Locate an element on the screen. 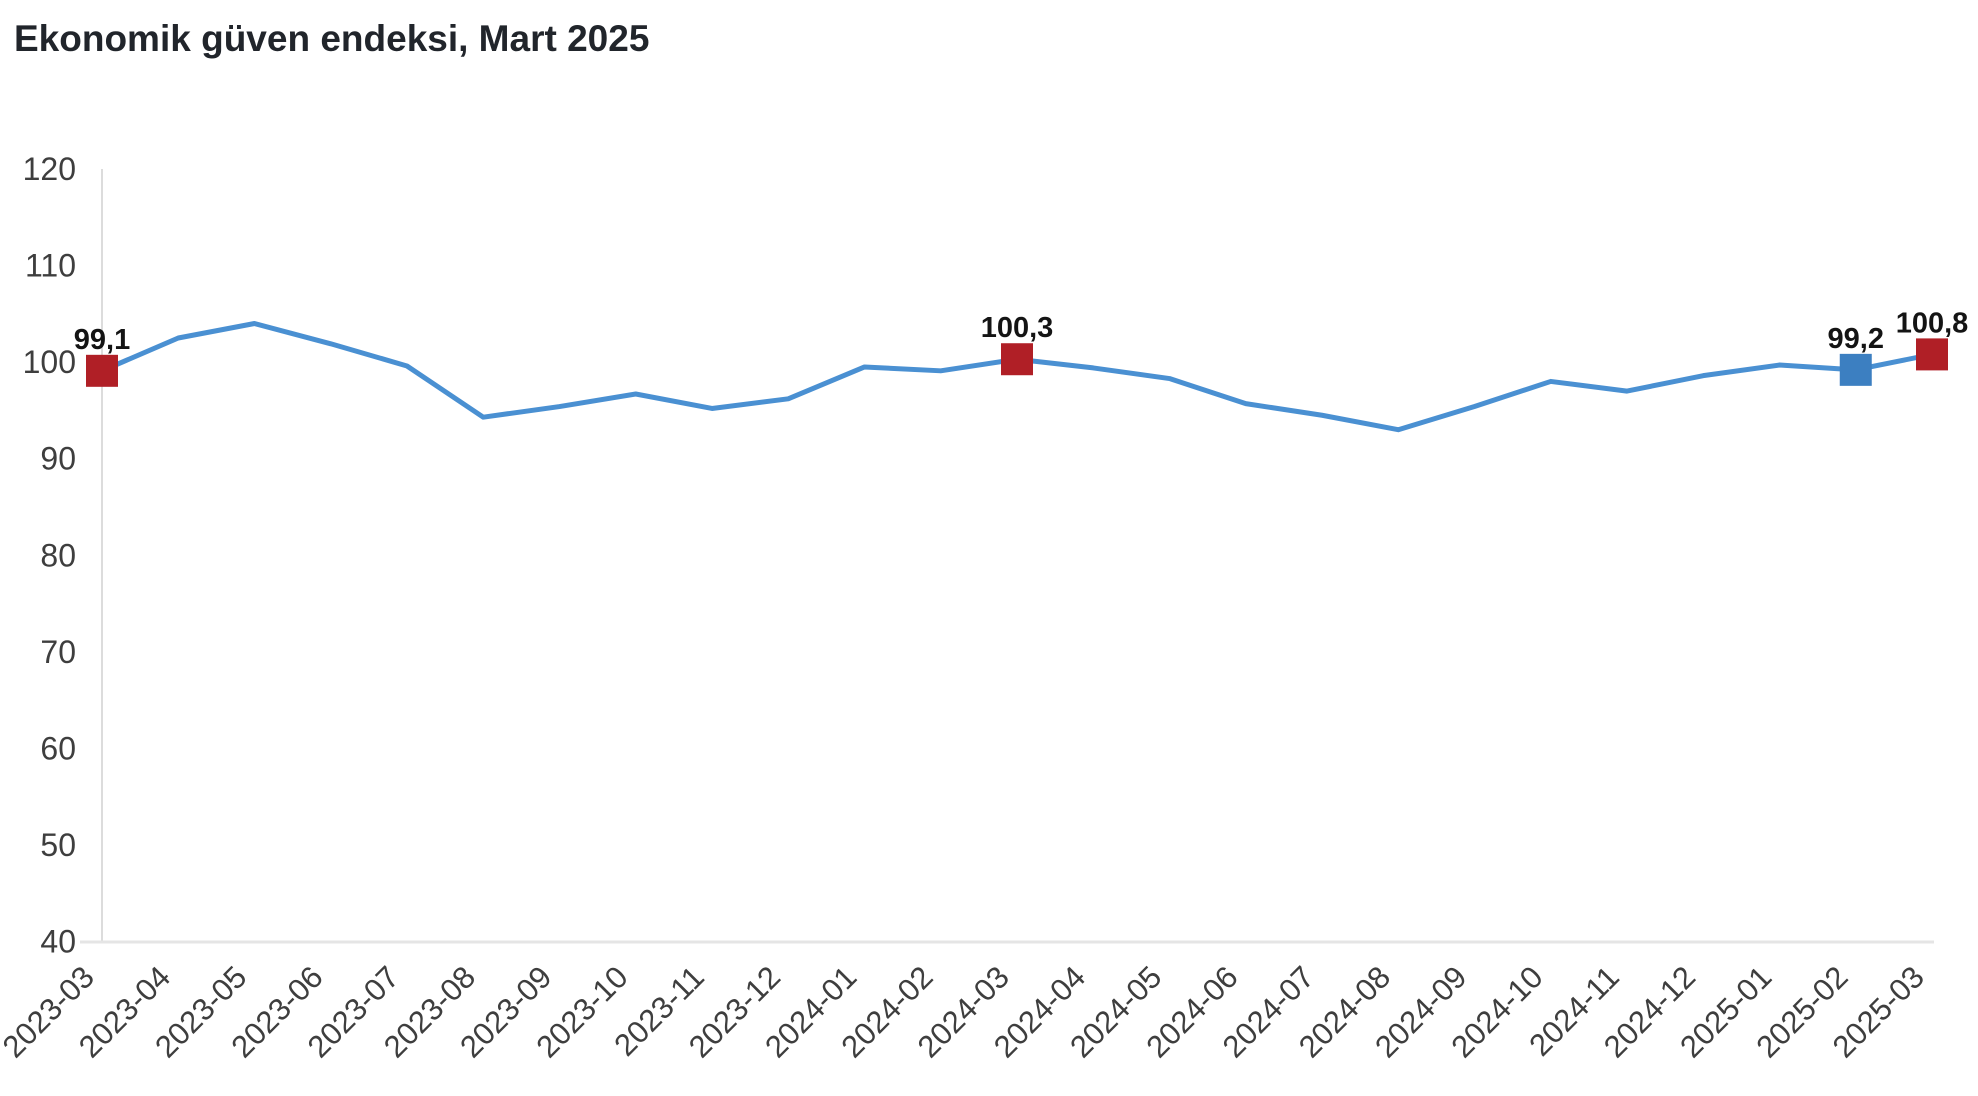 Image resolution: width=1978 pixels, height=1096 pixels. y-tick-label: 40 is located at coordinates (58, 942).